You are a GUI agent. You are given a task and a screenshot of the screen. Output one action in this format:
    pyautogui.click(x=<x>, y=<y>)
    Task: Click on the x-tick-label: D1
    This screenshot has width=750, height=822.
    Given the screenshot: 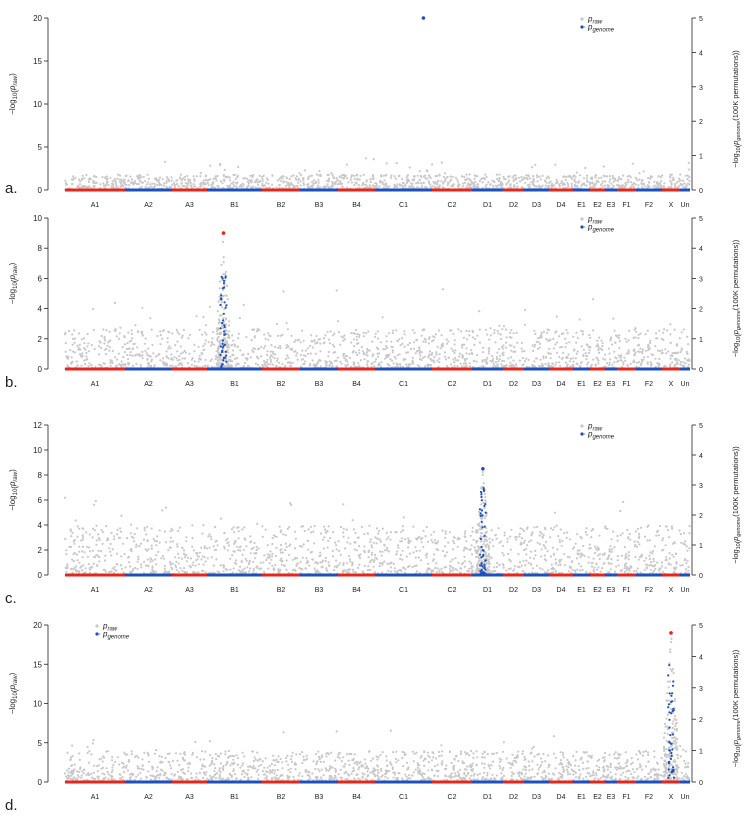 What is the action you would take?
    pyautogui.click(x=487, y=205)
    